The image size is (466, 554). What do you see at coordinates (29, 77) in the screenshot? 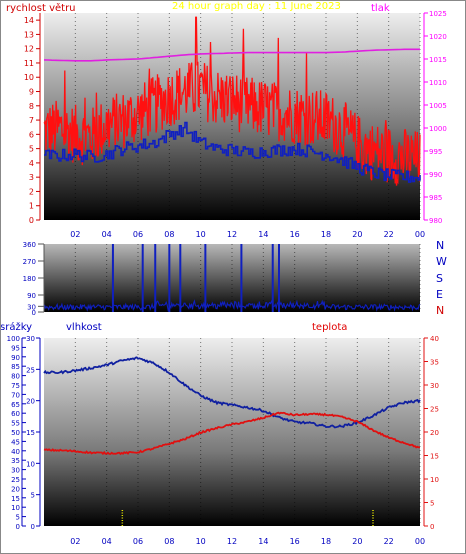
I see `wind-y-tick-label: 10` at bounding box center [29, 77].